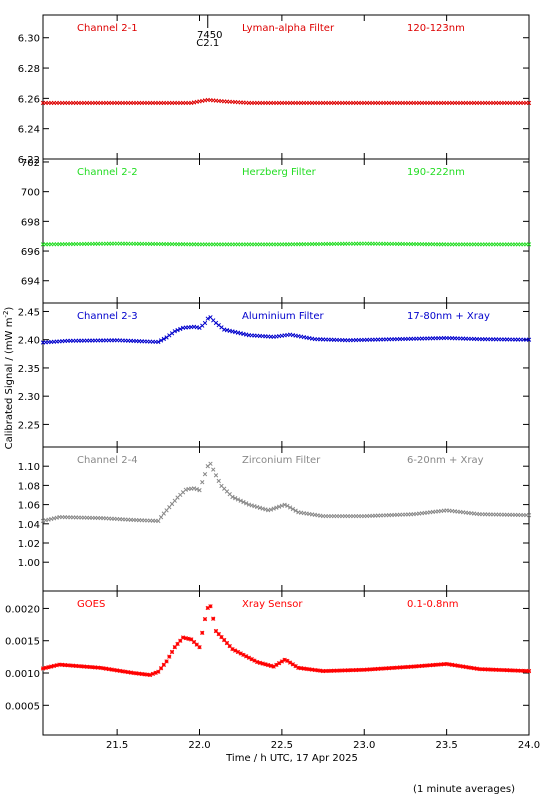  Describe the element at coordinates (436, 172) in the screenshot. I see `panel-label: 190-222nm` at that location.